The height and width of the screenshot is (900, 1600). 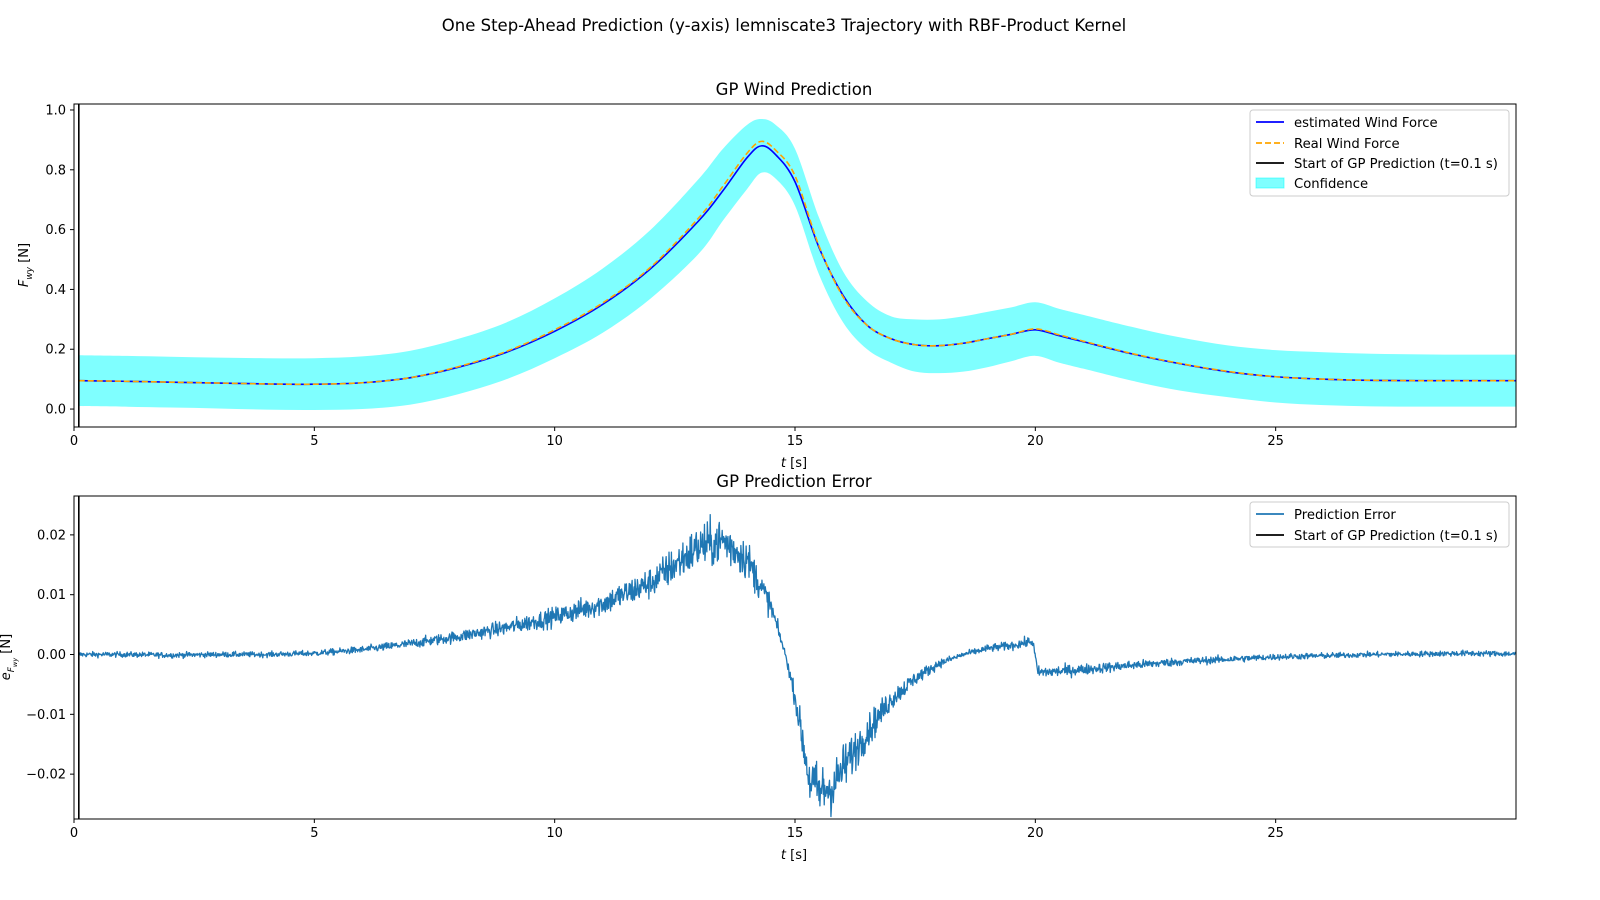 I want to click on error-chart-title: GP Prediction Error, so click(x=794, y=481).